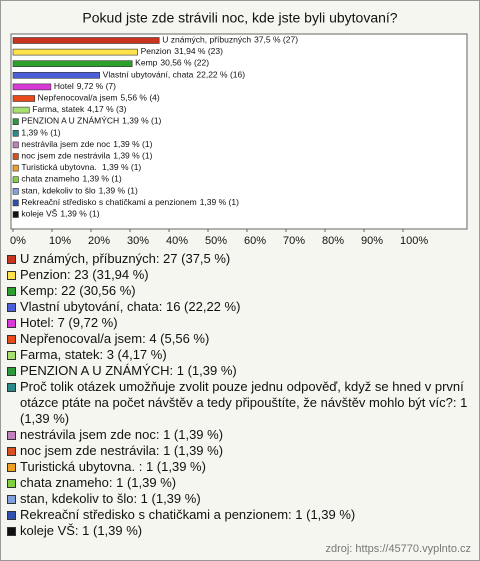 Image resolution: width=480 pixels, height=561 pixels. I want to click on x-tick-label: 80%, so click(333, 241).